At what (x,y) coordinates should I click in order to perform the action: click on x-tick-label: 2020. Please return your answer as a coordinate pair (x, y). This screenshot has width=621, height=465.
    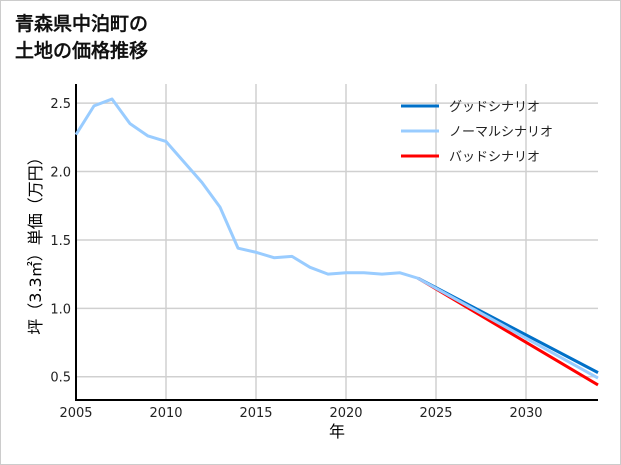
    Looking at the image, I should click on (345, 413).